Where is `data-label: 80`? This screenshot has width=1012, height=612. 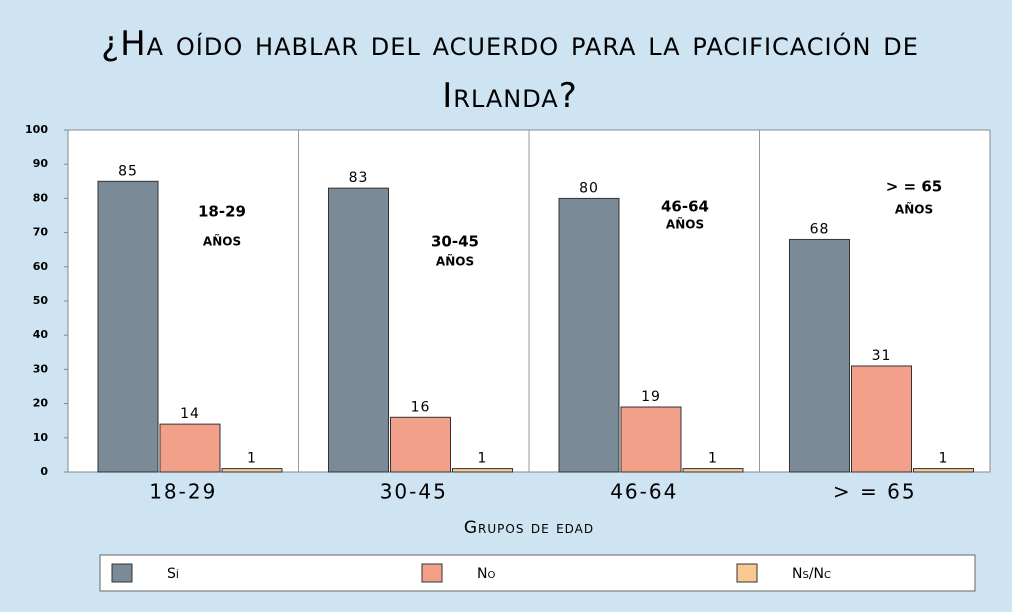
data-label: 80 is located at coordinates (589, 188).